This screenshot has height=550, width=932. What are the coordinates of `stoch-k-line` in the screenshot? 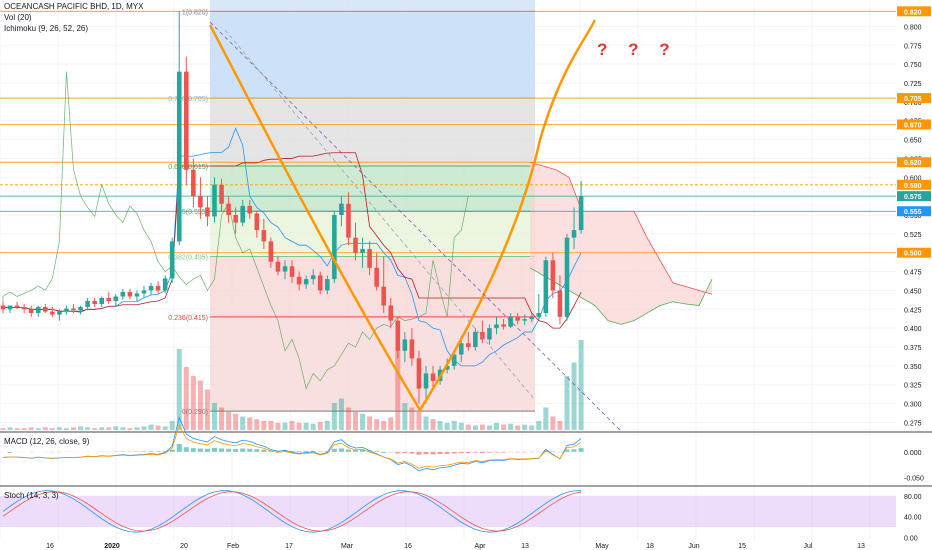 It's located at (292, 511).